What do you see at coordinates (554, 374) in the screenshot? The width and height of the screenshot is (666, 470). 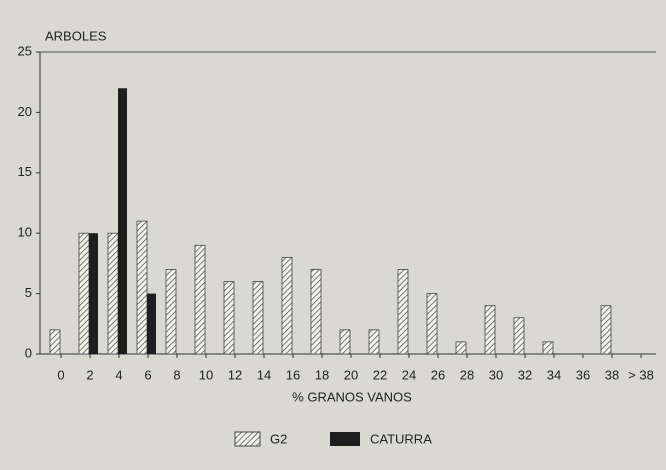 I see `x-tick-label: 34` at bounding box center [554, 374].